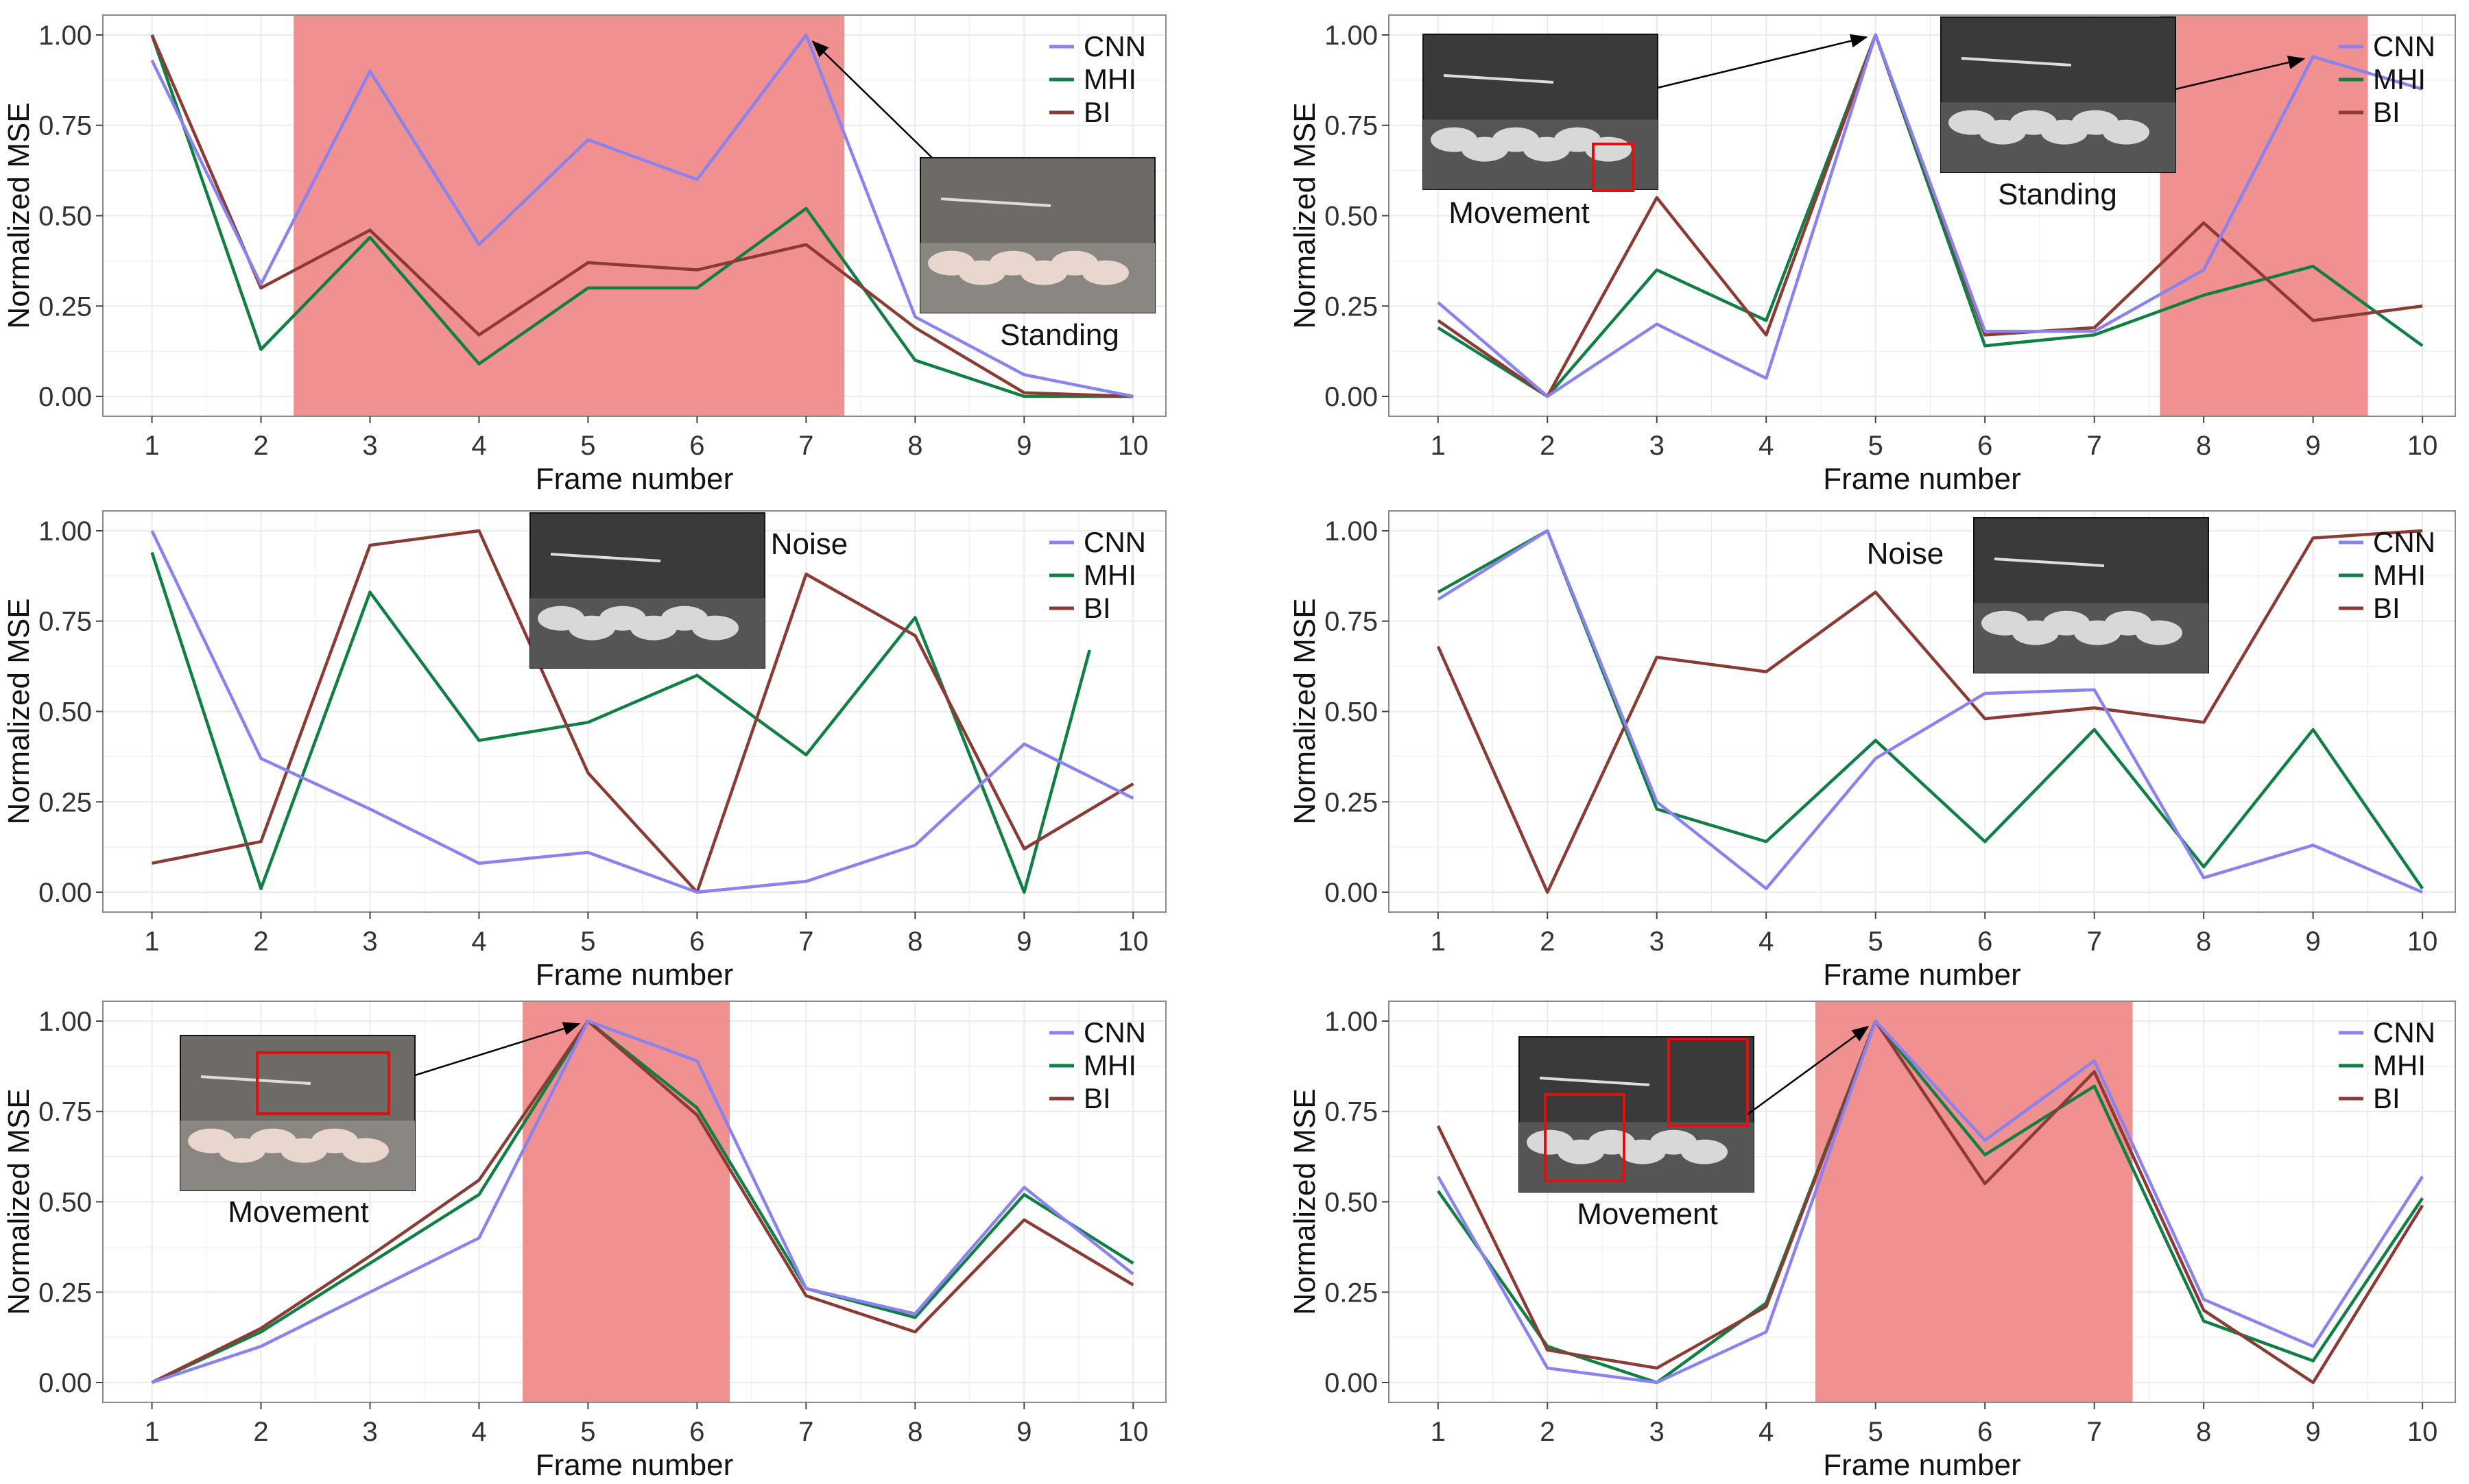 This screenshot has width=2469, height=1484. I want to click on y-axis-title: Normalized MSE, so click(1305, 215).